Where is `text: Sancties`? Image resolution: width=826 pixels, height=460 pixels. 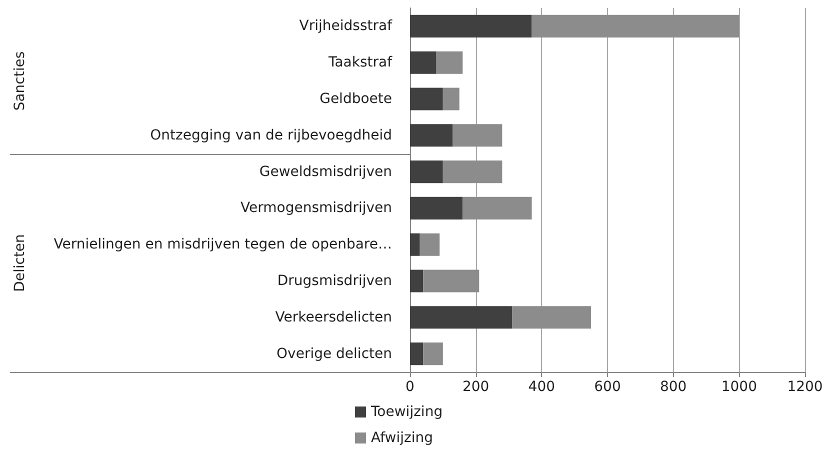 text: Sancties is located at coordinates (20, 80).